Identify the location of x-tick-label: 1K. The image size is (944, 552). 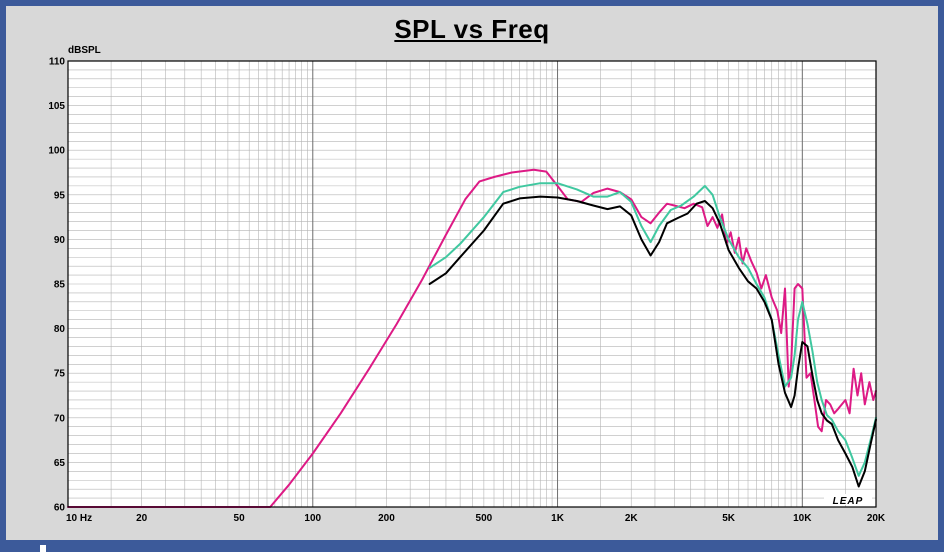
(558, 518).